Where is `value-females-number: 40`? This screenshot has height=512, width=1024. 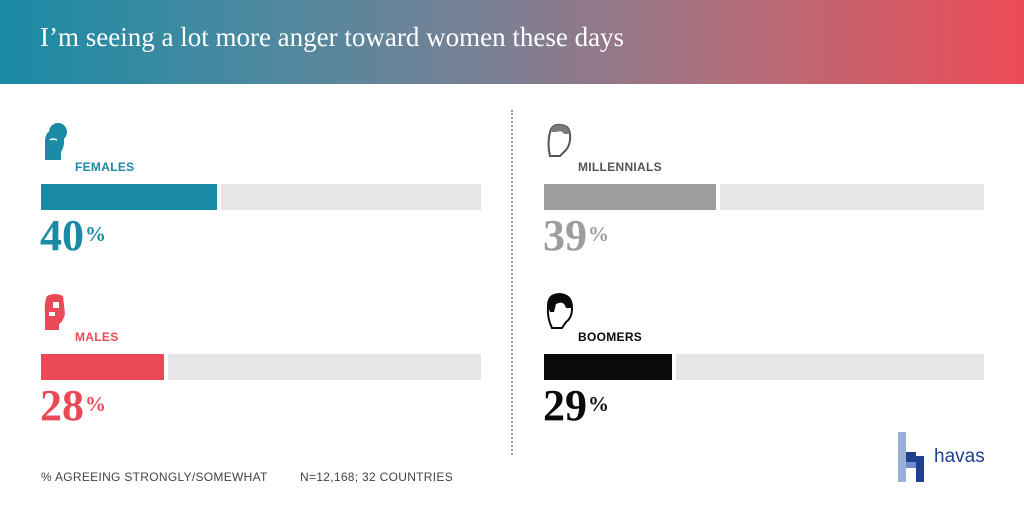 value-females-number: 40 is located at coordinates (62, 235).